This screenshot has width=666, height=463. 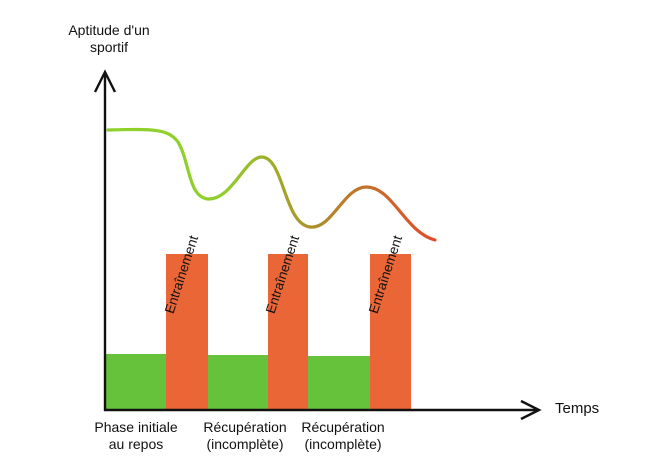 What do you see at coordinates (271, 184) in the screenshot?
I see `aptitude-curve` at bounding box center [271, 184].